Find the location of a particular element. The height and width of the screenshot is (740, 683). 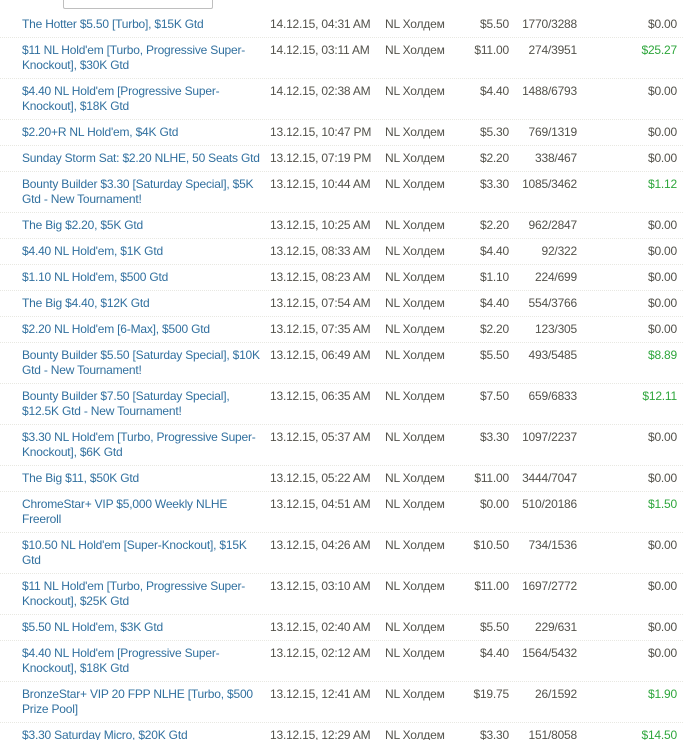

buy-in-amount: $5.50 is located at coordinates (494, 24).